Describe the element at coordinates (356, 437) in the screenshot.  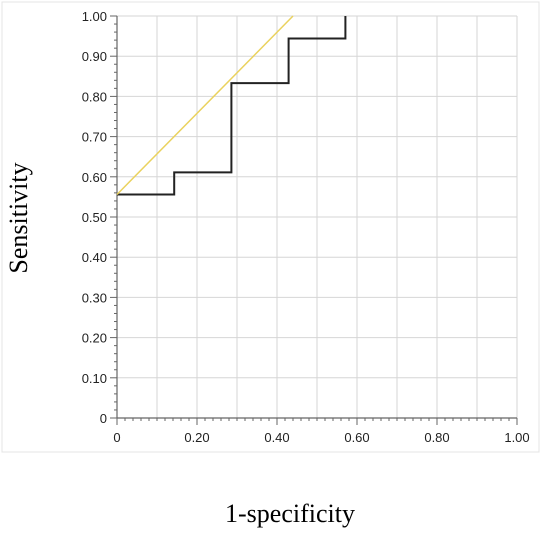
I see `x-tick-label: 0.60` at that location.